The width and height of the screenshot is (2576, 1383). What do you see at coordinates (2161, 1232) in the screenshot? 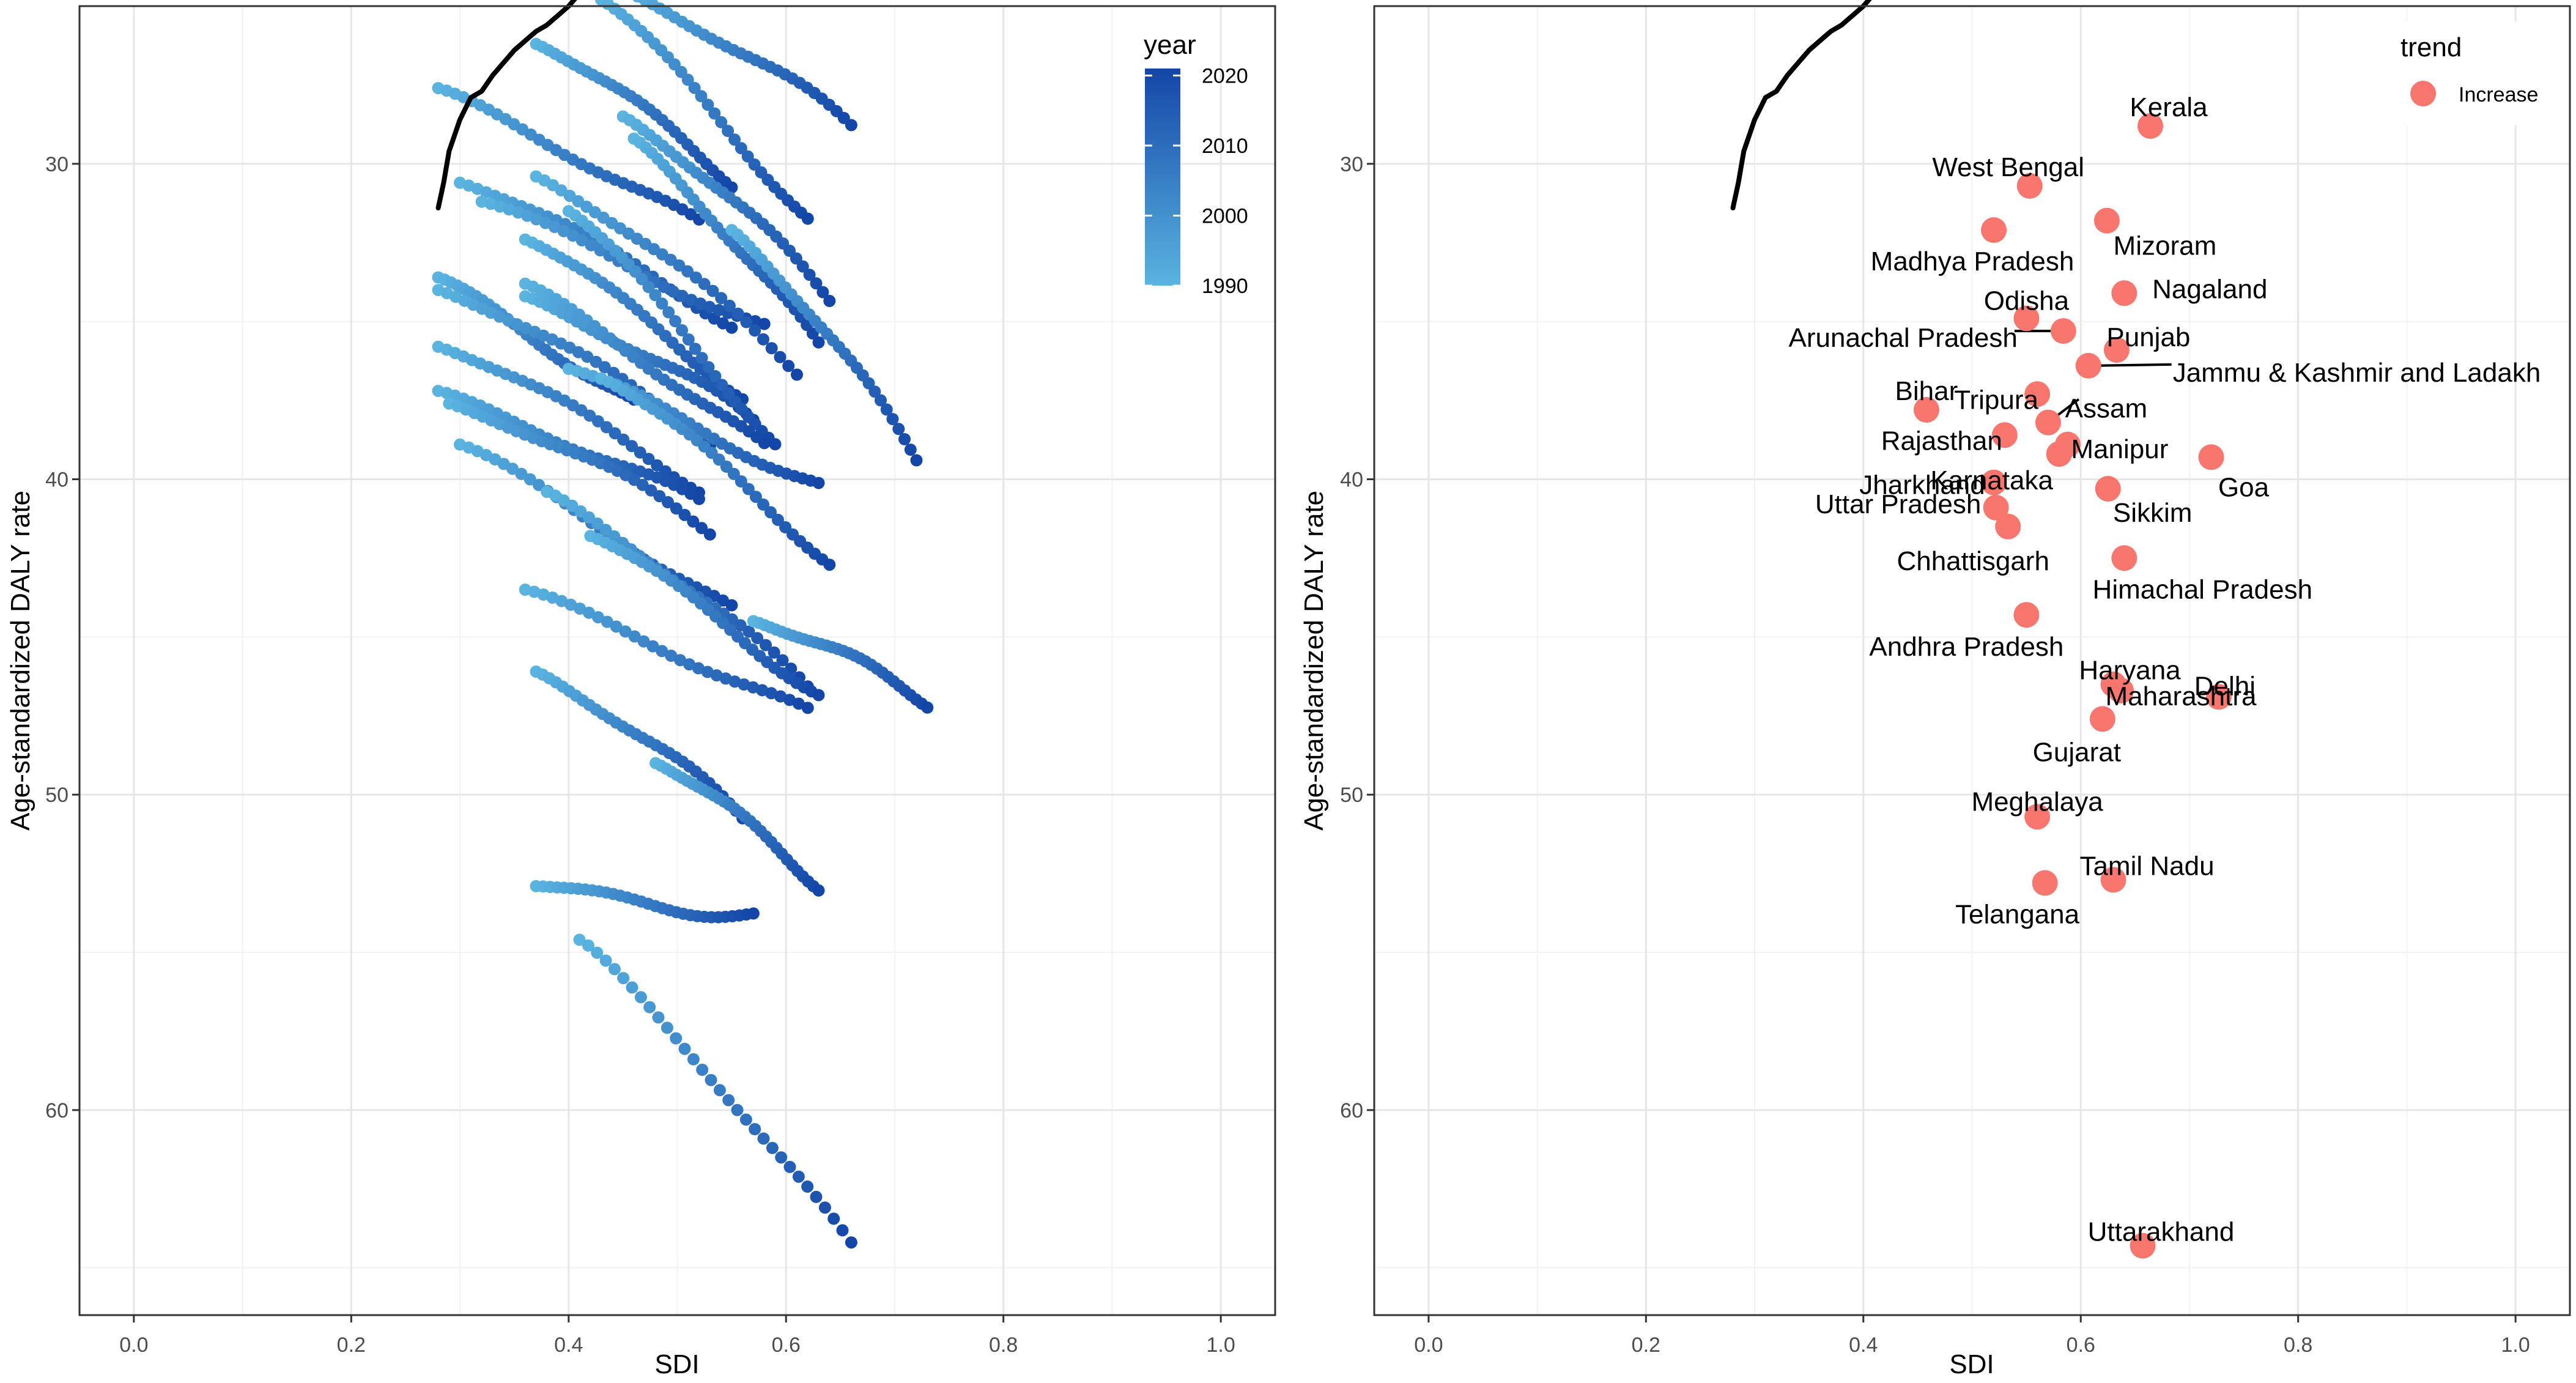
I see `state-label: Uttarakhand` at bounding box center [2161, 1232].